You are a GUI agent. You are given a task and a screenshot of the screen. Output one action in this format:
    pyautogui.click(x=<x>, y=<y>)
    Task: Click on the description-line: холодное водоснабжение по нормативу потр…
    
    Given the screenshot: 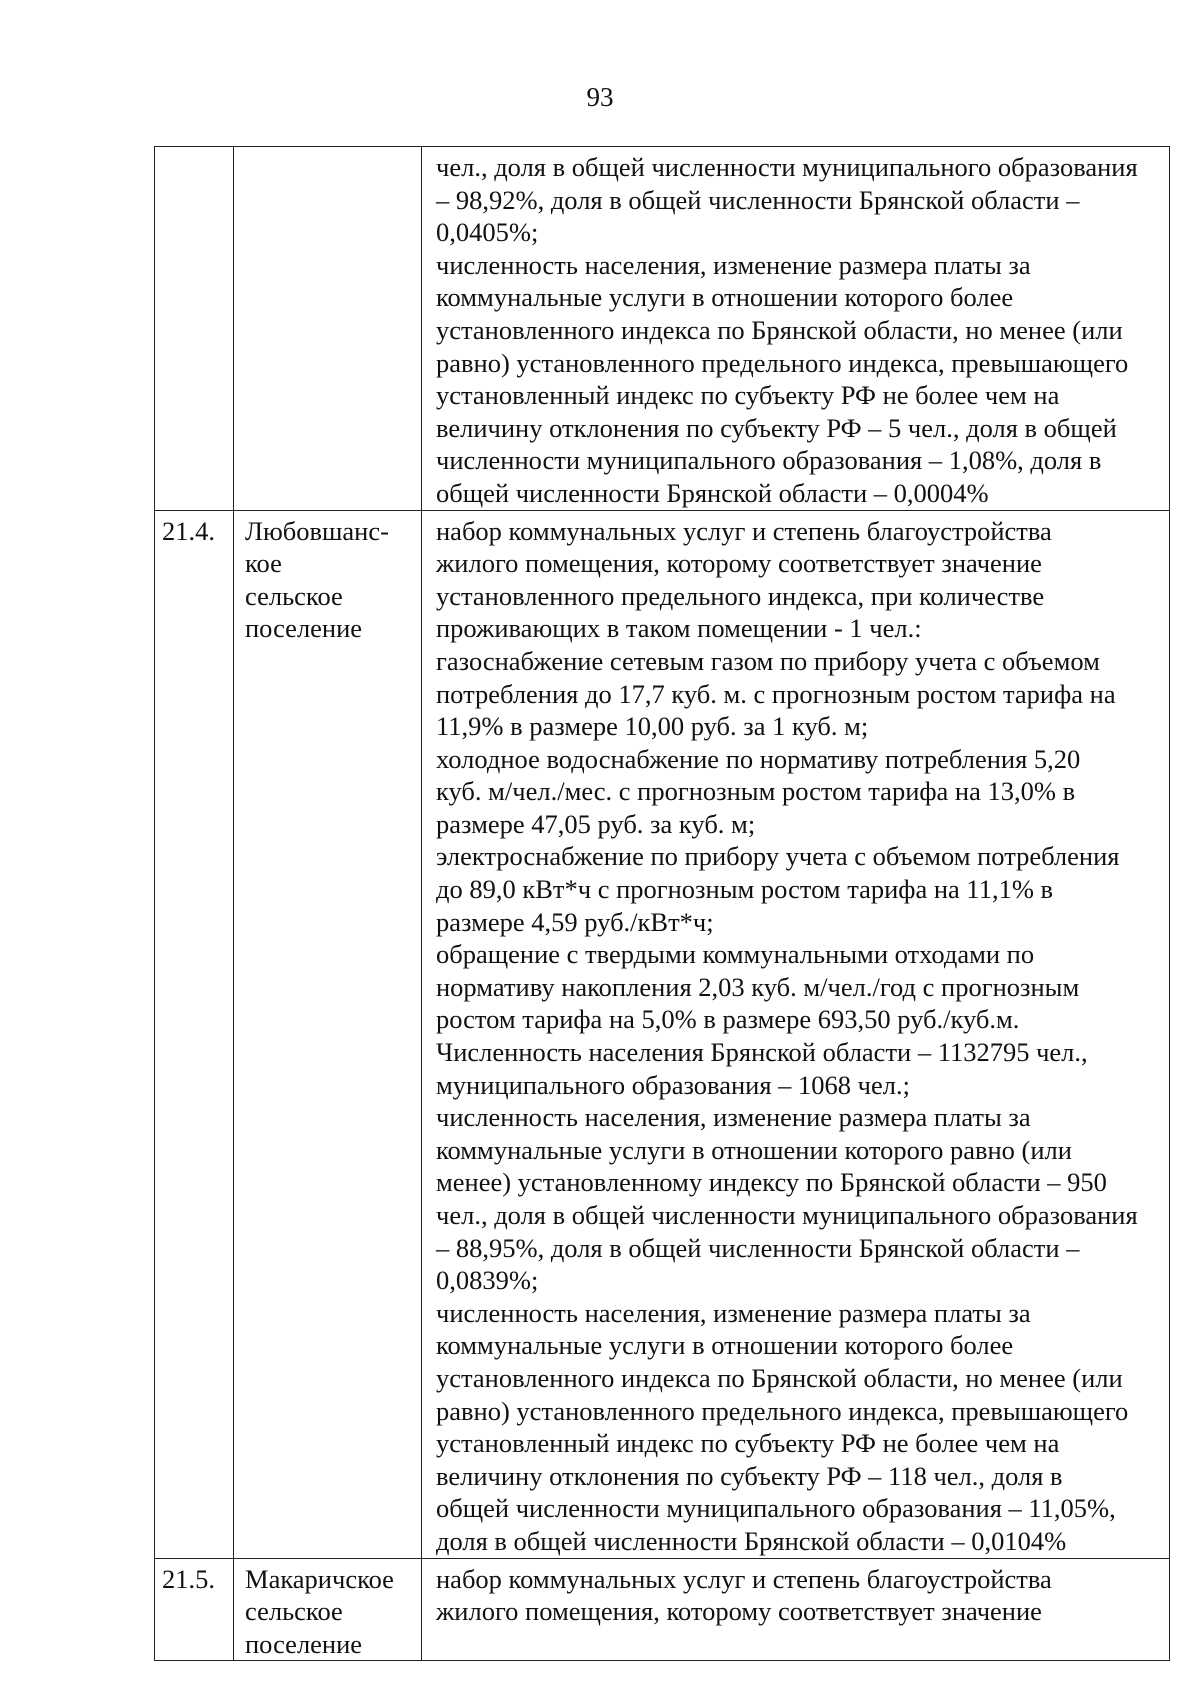 What is the action you would take?
    pyautogui.click(x=758, y=758)
    